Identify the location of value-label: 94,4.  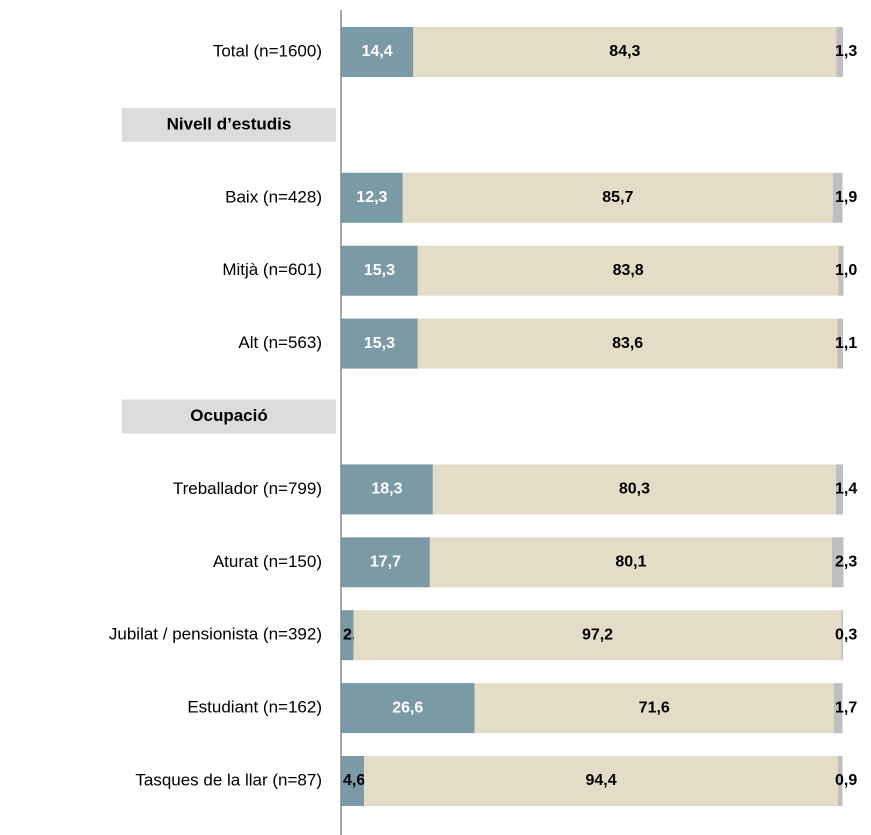
(600, 780).